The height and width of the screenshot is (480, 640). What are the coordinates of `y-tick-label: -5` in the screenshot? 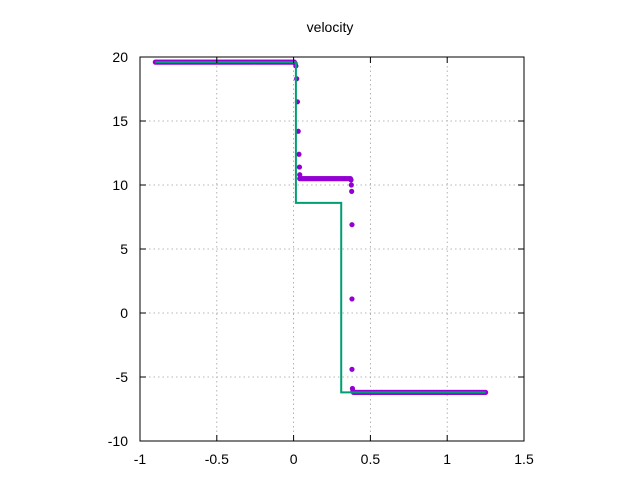 It's located at (122, 377).